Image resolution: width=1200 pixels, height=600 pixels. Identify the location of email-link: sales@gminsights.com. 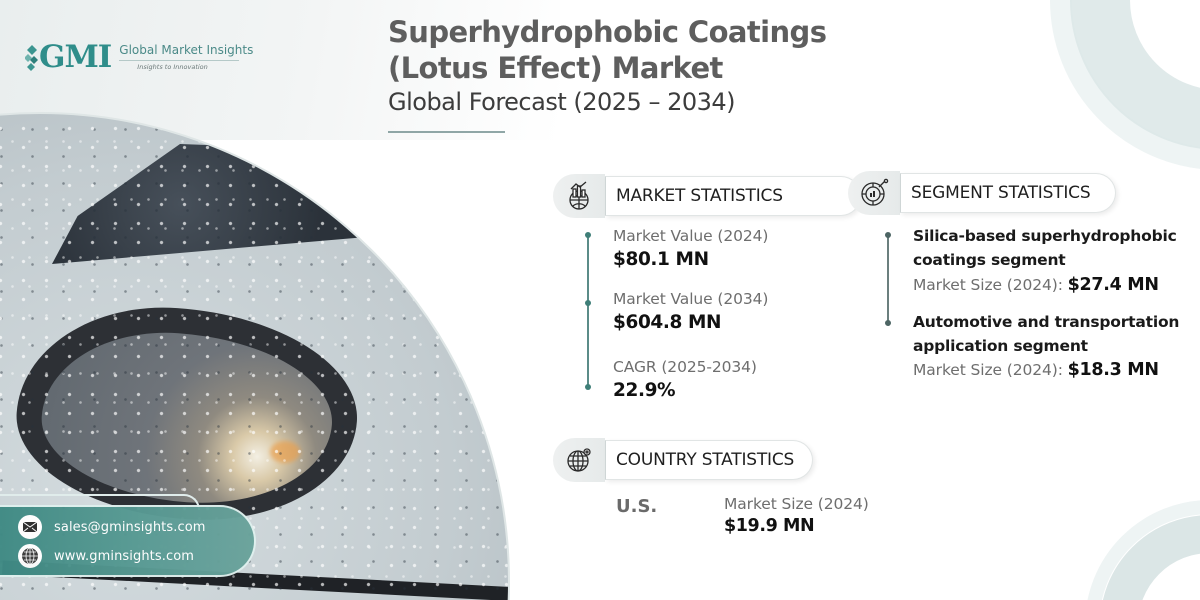
(112, 527).